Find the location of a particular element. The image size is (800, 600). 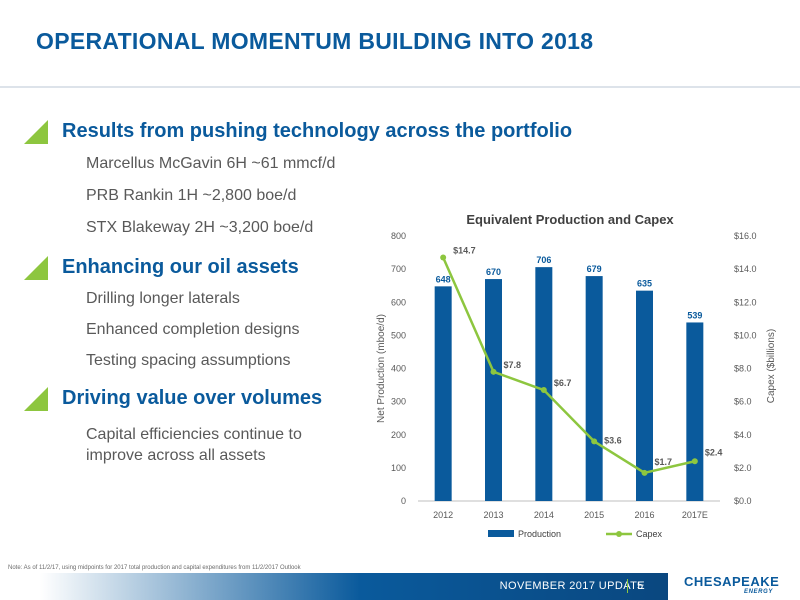

y2-axis-tick-label: $2.0 is located at coordinates (743, 468).